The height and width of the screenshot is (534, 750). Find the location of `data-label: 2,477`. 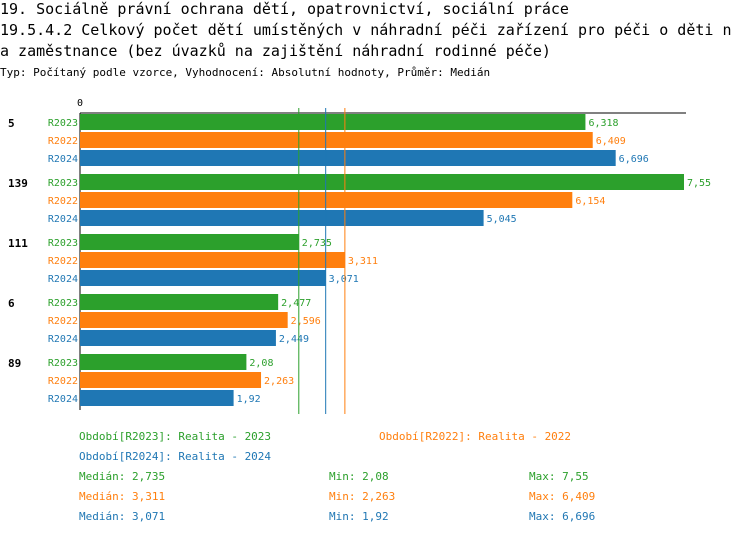

data-label: 2,477 is located at coordinates (296, 303).